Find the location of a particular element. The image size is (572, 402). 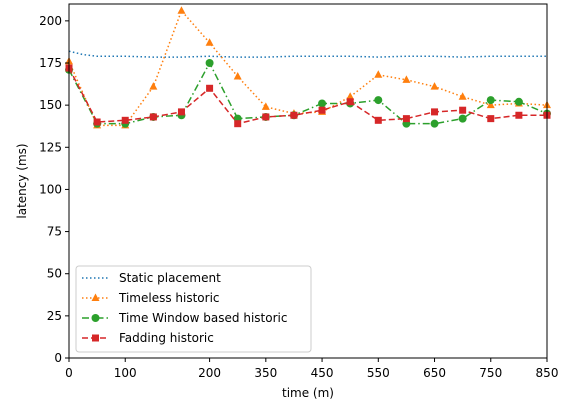

x-tick-label: 450 is located at coordinates (322, 373).